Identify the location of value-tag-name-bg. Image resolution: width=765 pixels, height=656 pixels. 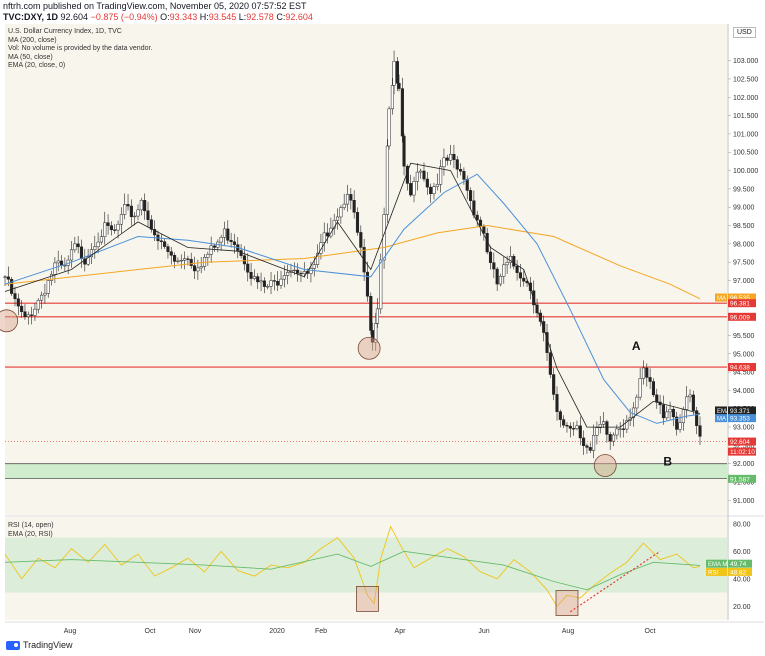
(721, 297).